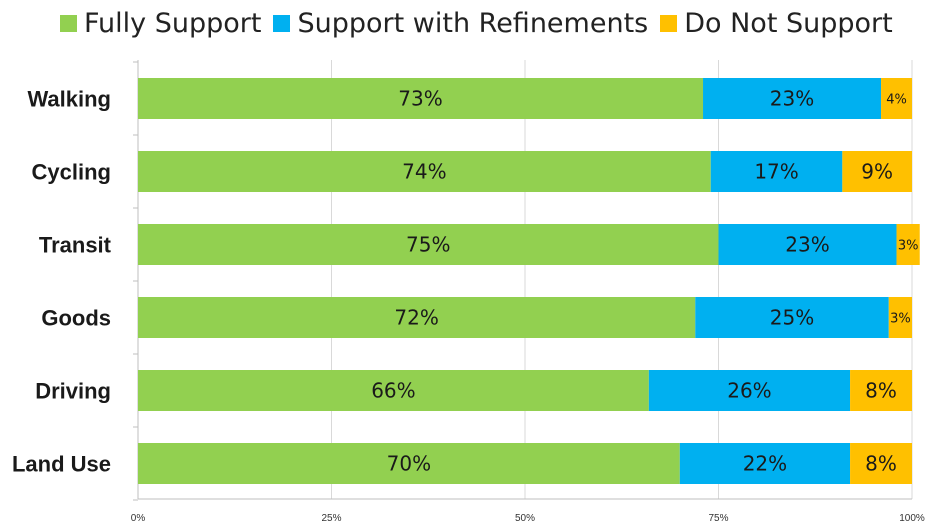  I want to click on data-label-transit-support-with-refinements: 23%, so click(807, 245).